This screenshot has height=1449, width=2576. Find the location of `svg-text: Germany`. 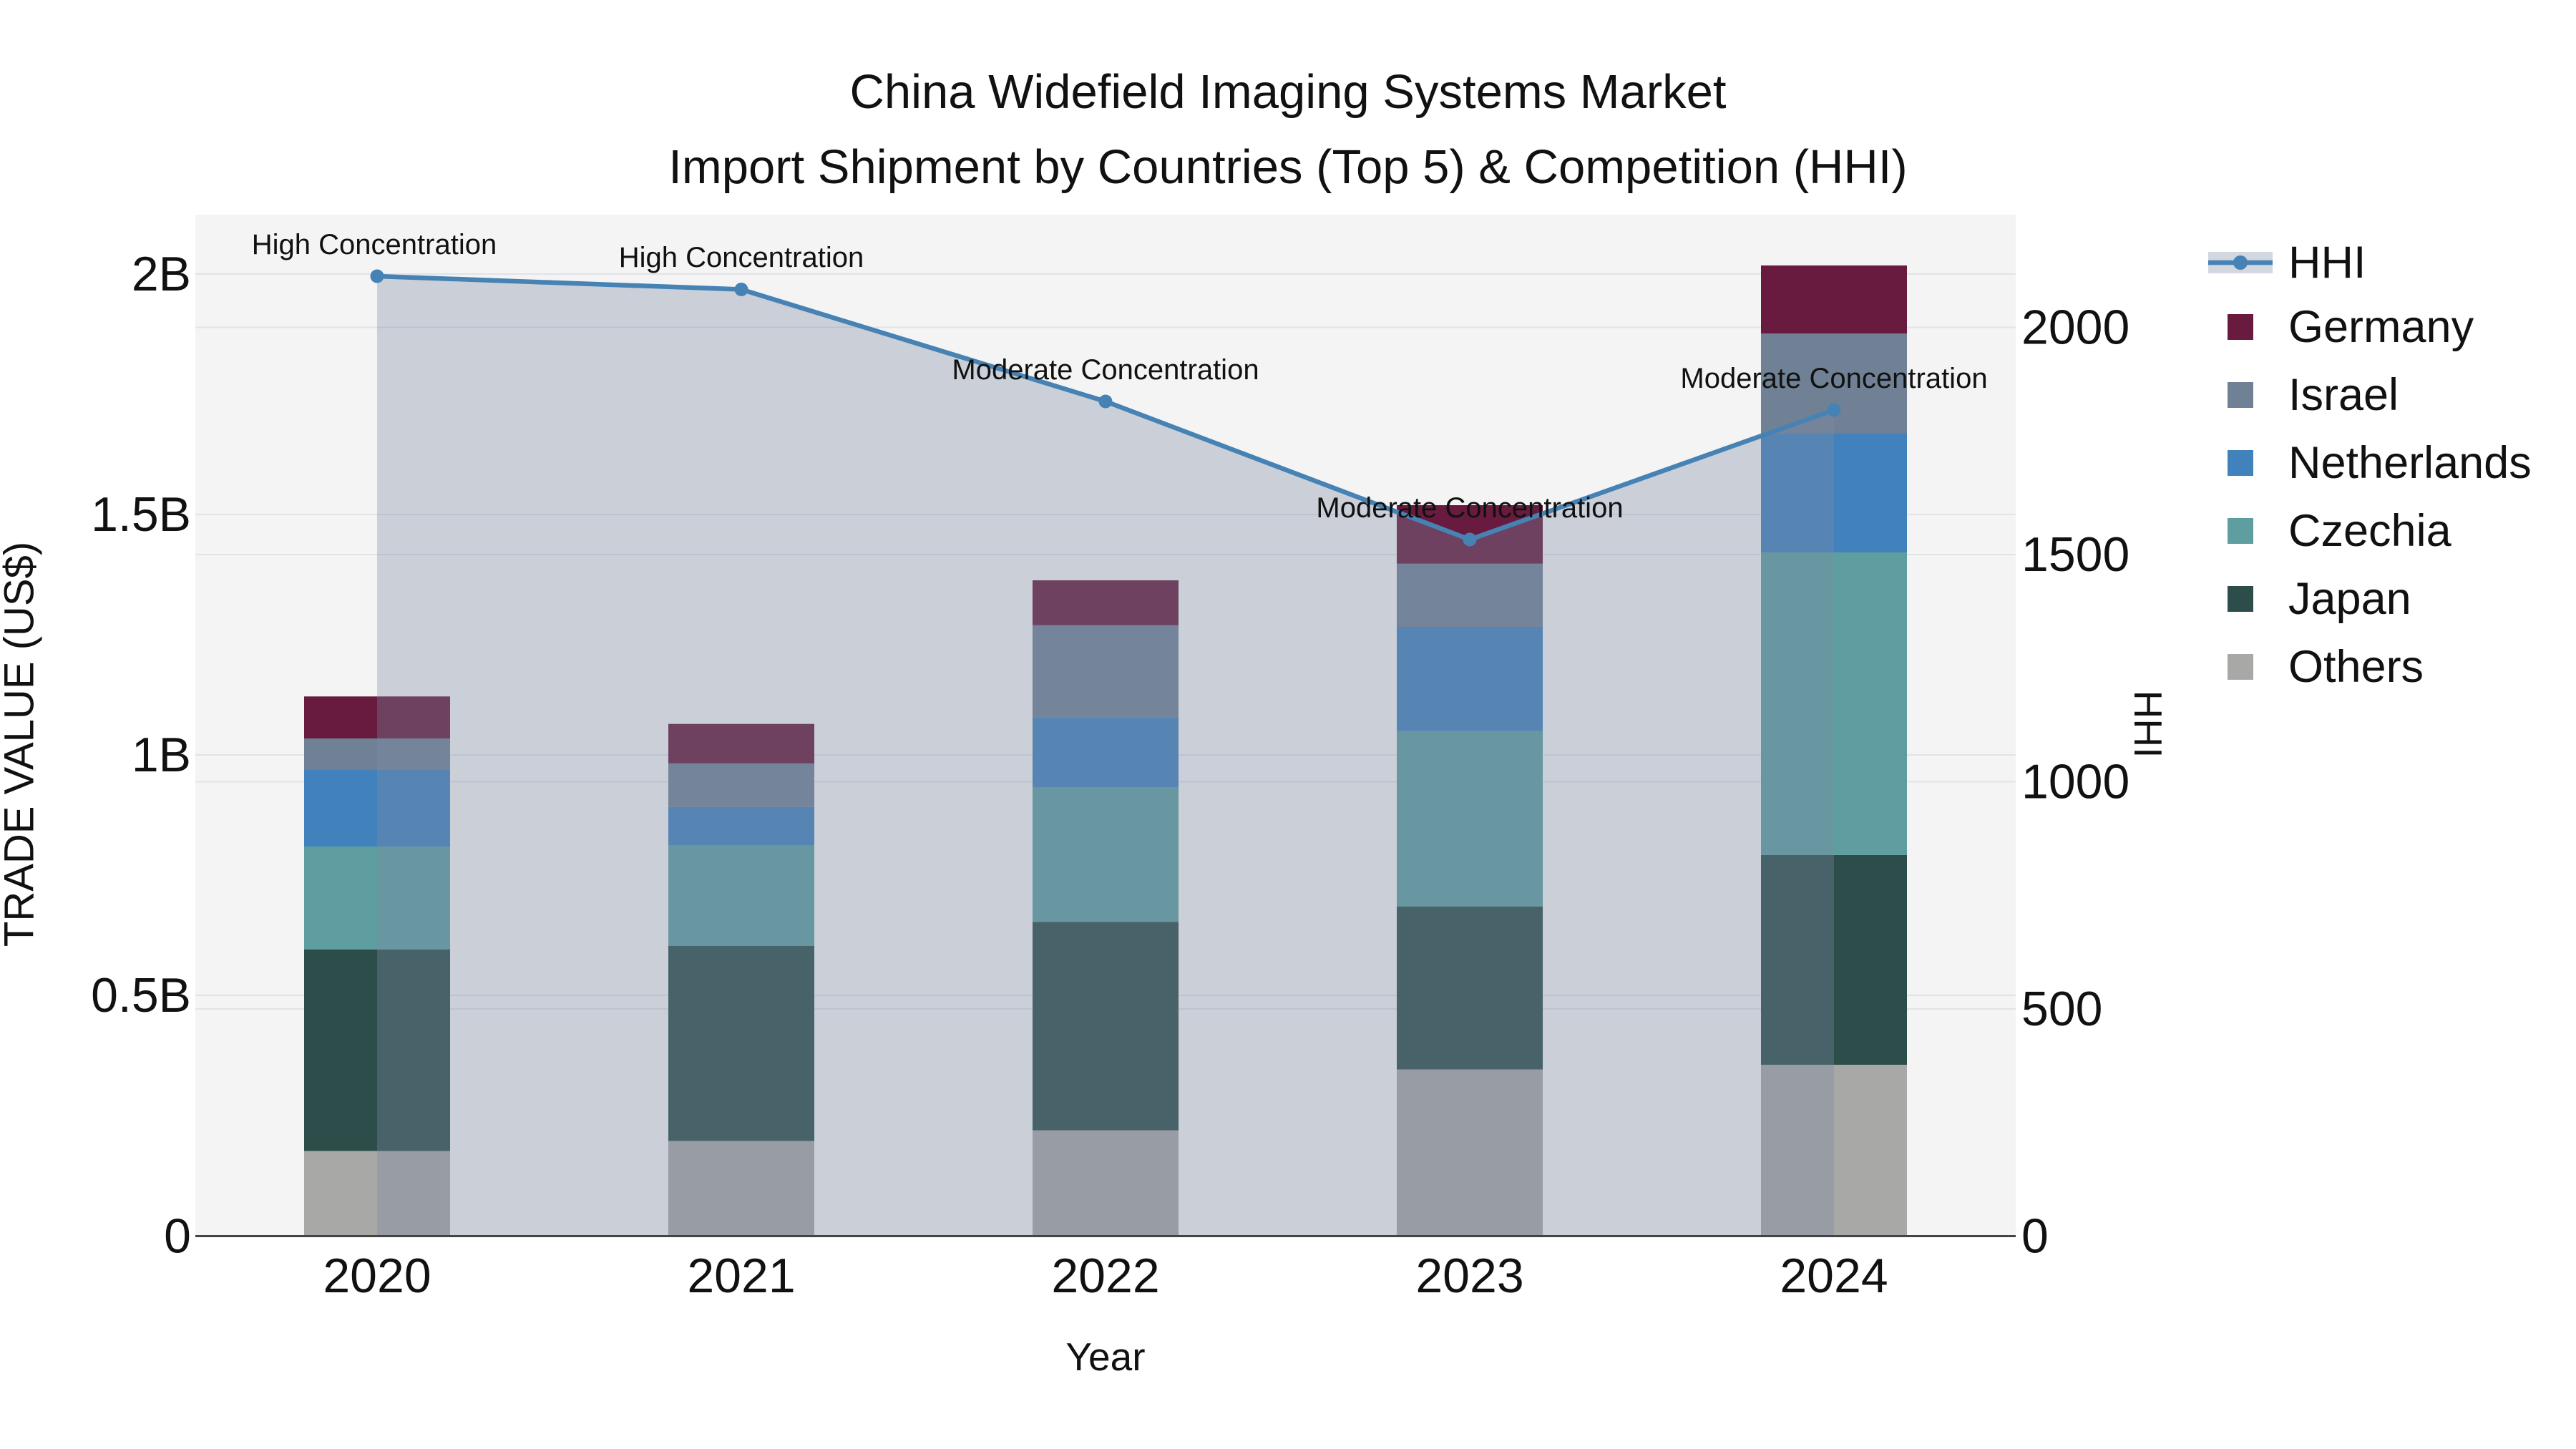

svg-text: Germany is located at coordinates (2381, 327).